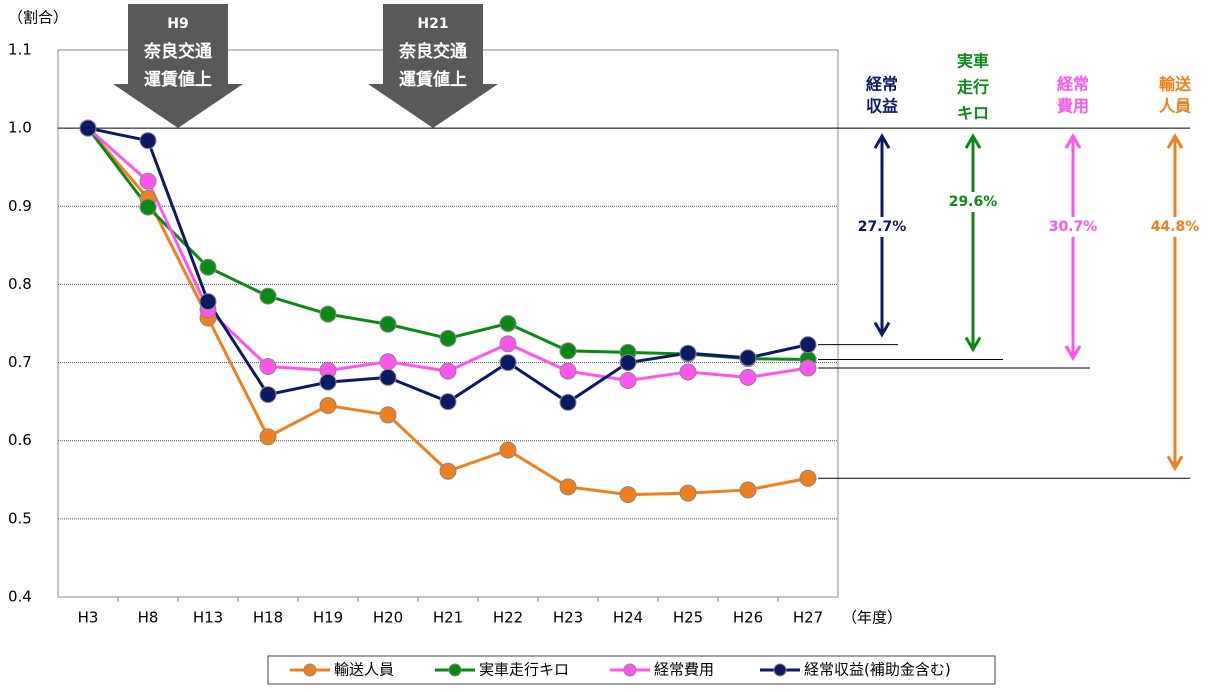  What do you see at coordinates (882, 106) in the screenshot?
I see `change-label: 収益` at bounding box center [882, 106].